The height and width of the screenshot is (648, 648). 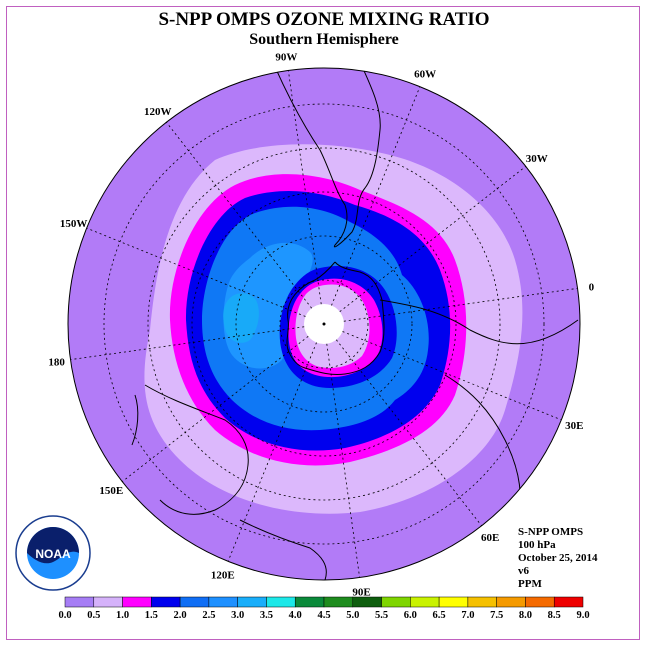 What do you see at coordinates (286, 58) in the screenshot?
I see `longitude-label: 90W` at bounding box center [286, 58].